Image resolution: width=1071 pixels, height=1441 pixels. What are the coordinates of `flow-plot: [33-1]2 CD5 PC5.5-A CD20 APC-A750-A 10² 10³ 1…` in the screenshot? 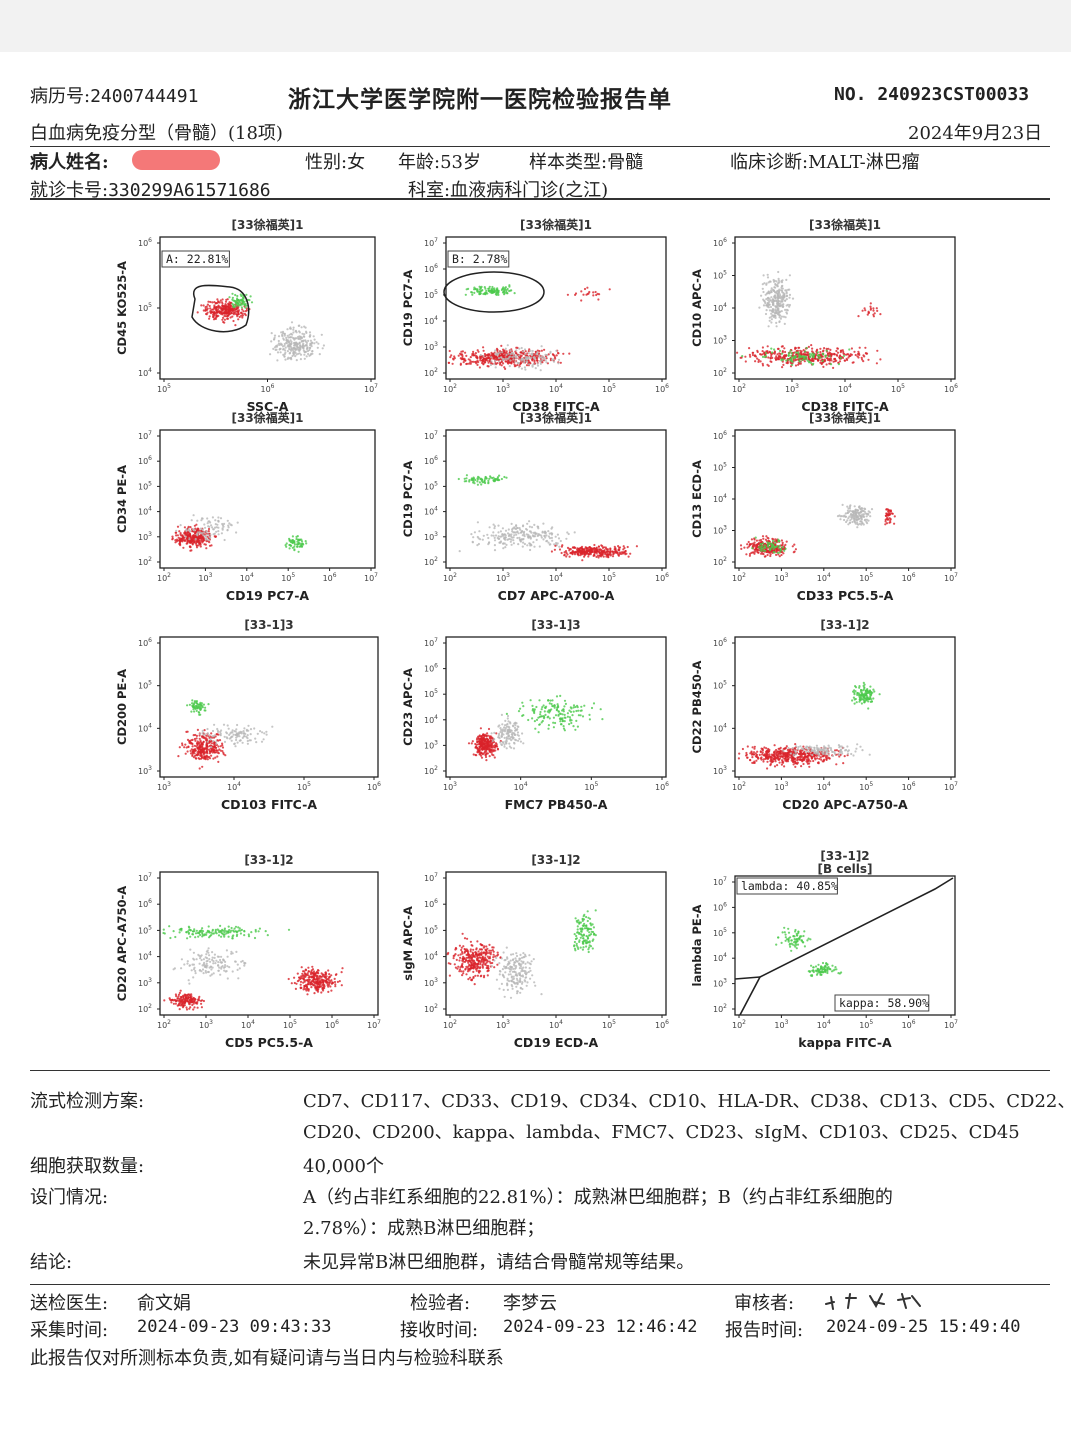 It's located at (249, 951).